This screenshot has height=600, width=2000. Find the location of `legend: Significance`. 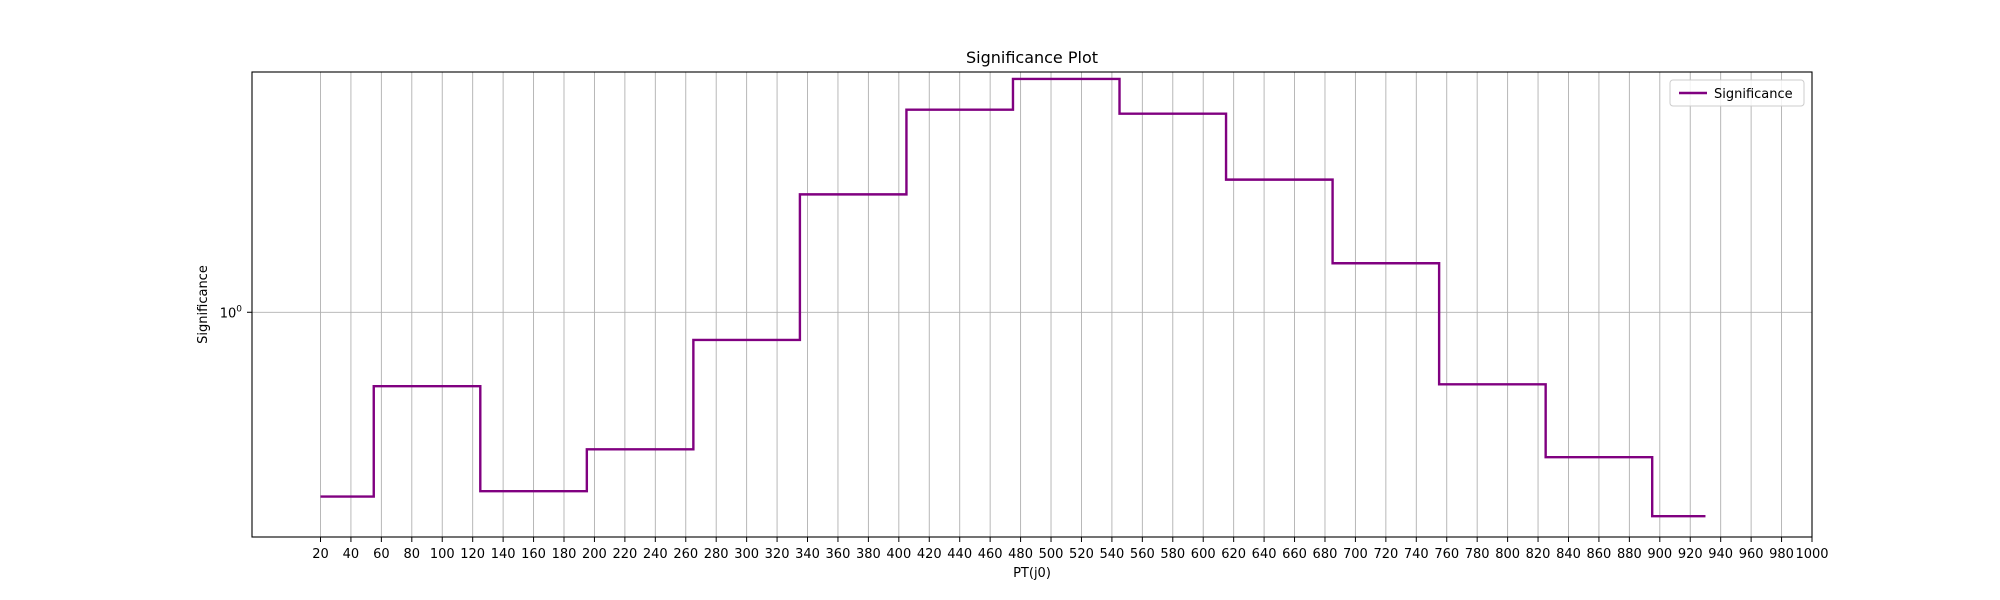

legend: Significance is located at coordinates (1737, 93).